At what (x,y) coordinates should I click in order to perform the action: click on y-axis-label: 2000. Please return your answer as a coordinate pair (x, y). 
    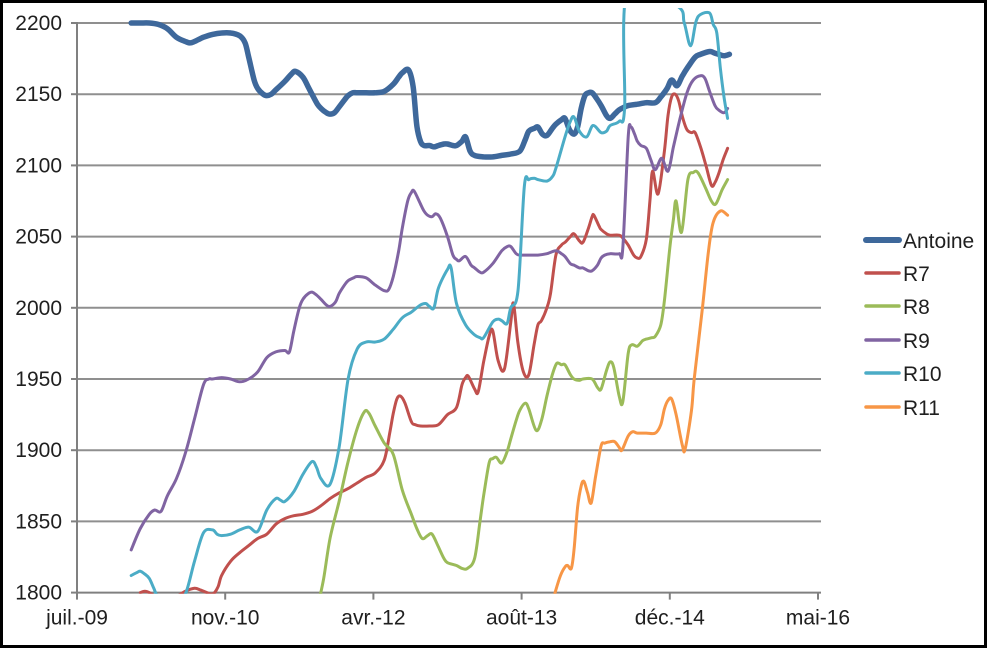
    Looking at the image, I should click on (38, 308).